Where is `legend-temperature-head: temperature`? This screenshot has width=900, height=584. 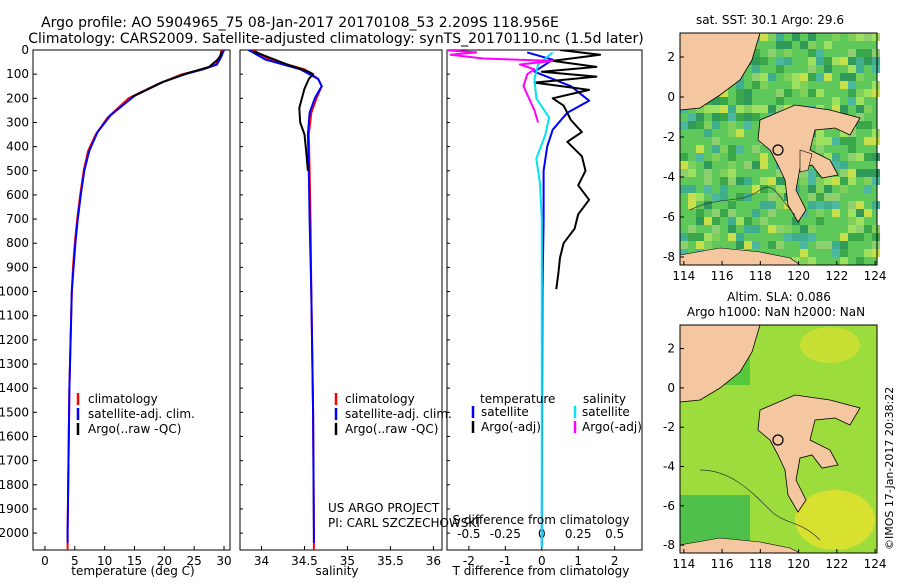 legend-temperature-head: temperature is located at coordinates (517, 399).